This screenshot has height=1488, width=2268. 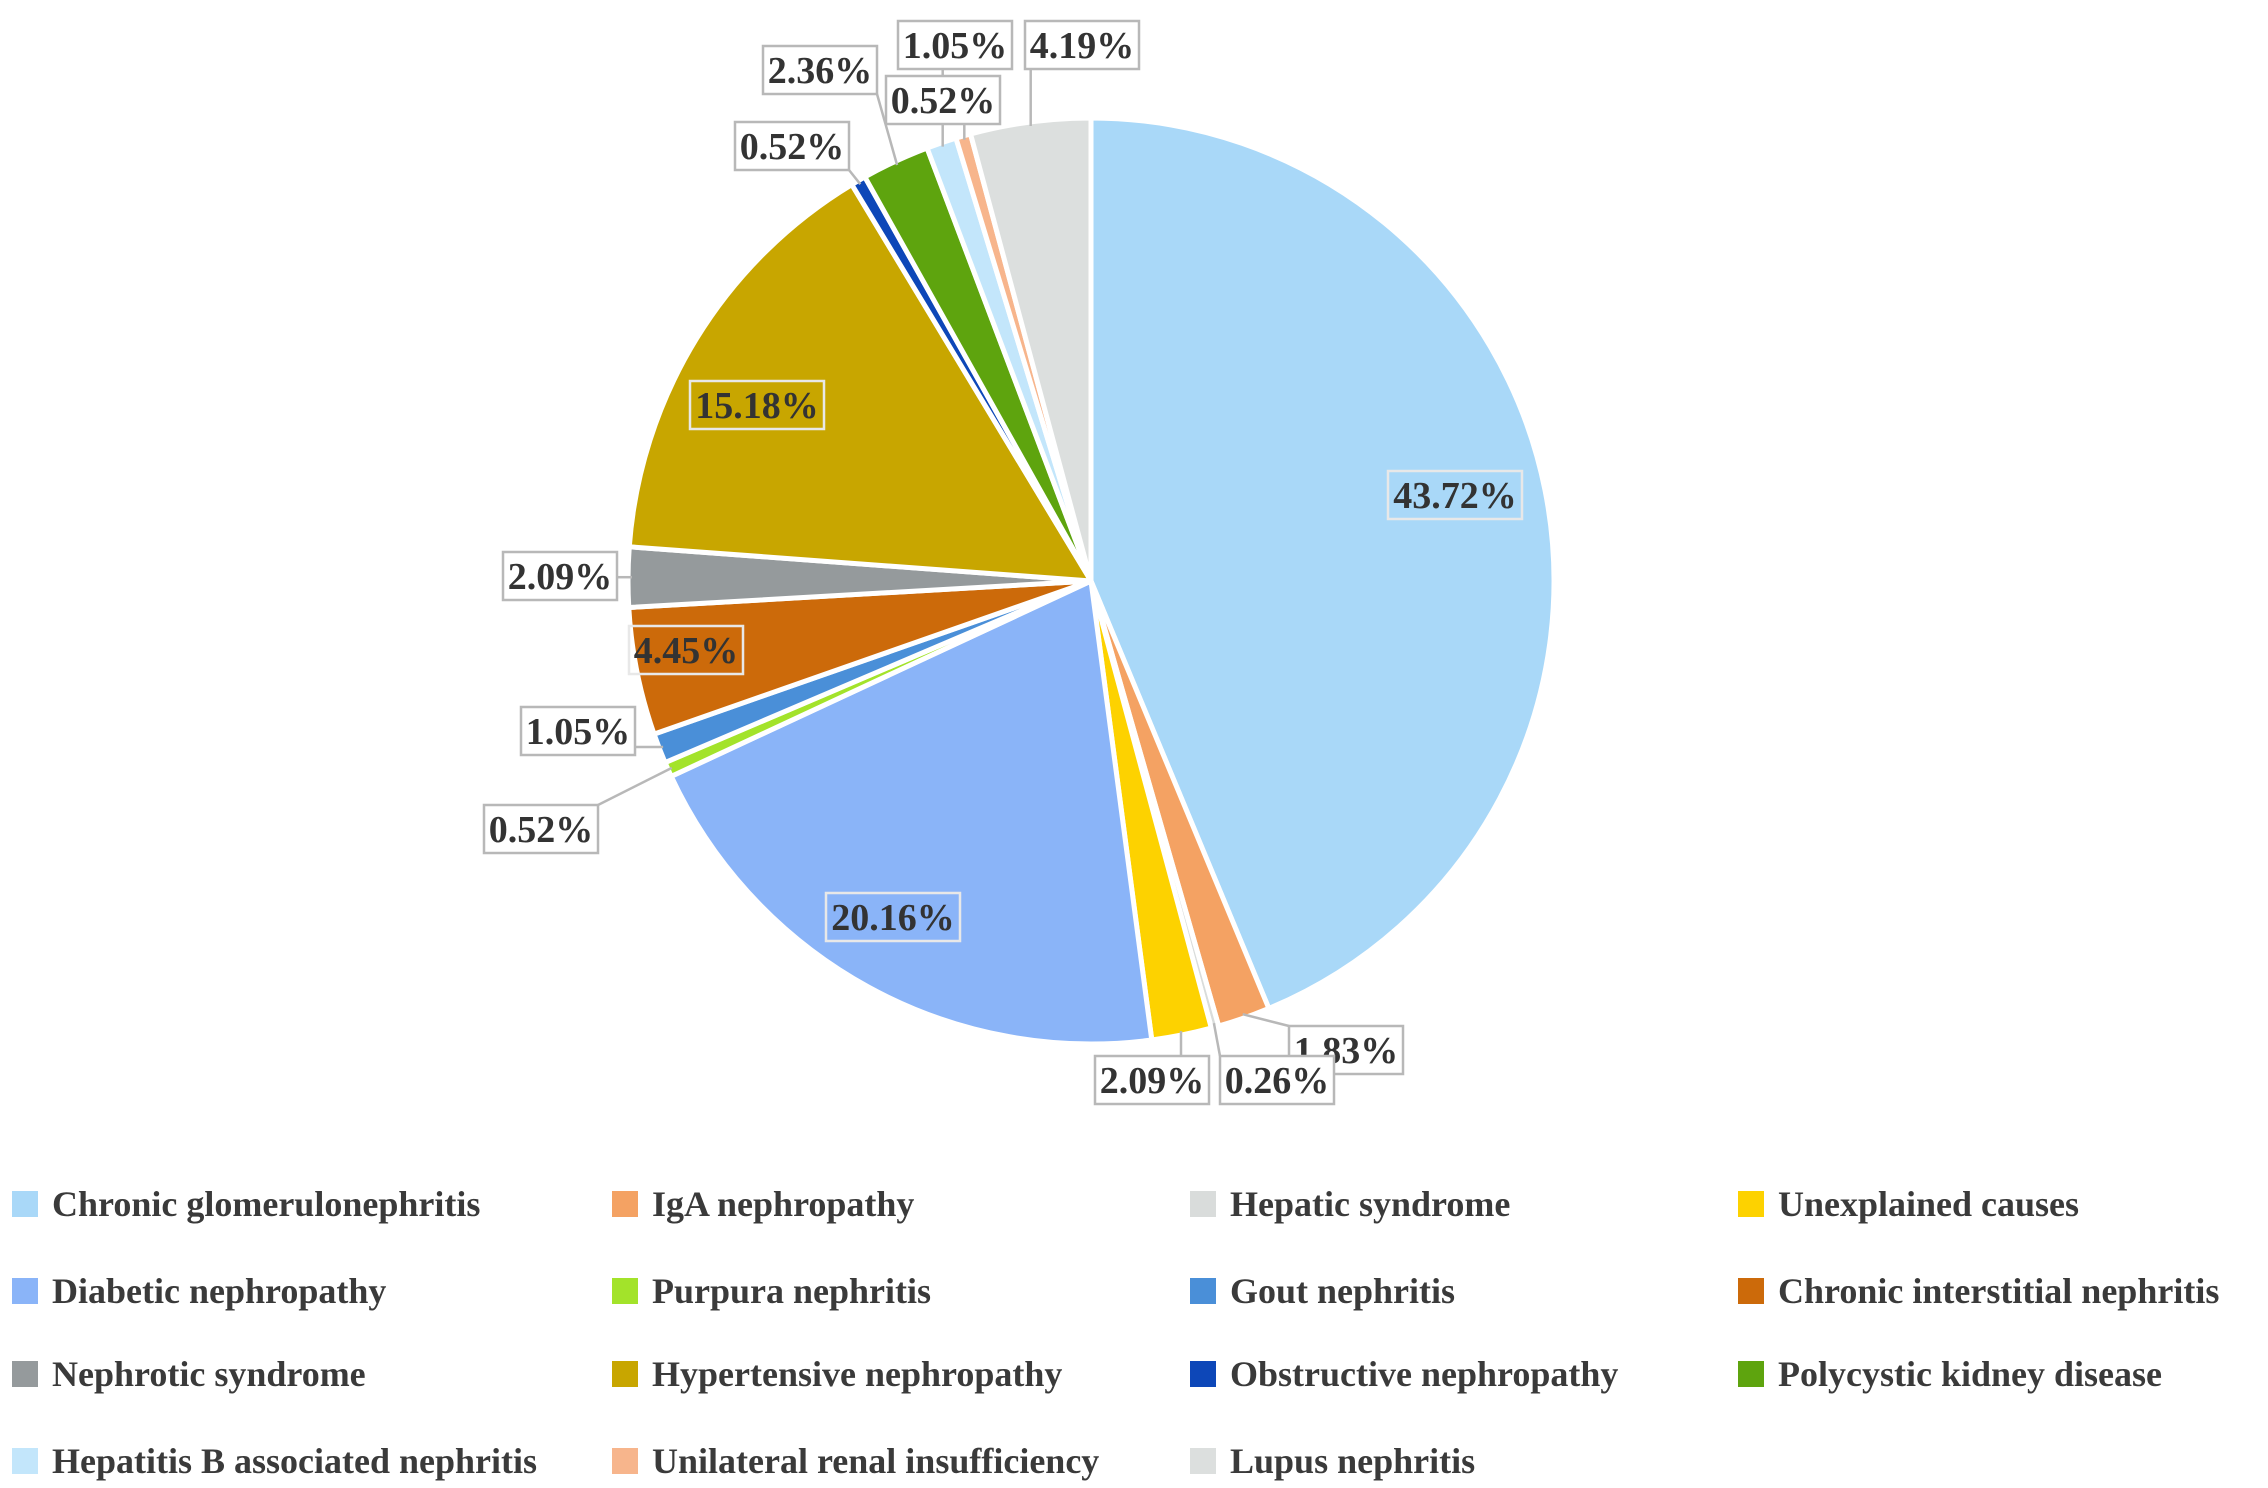 I want to click on legend-label-polycystic-kidney-disease: Polycystic kidney disease, so click(x=1970, y=1374).